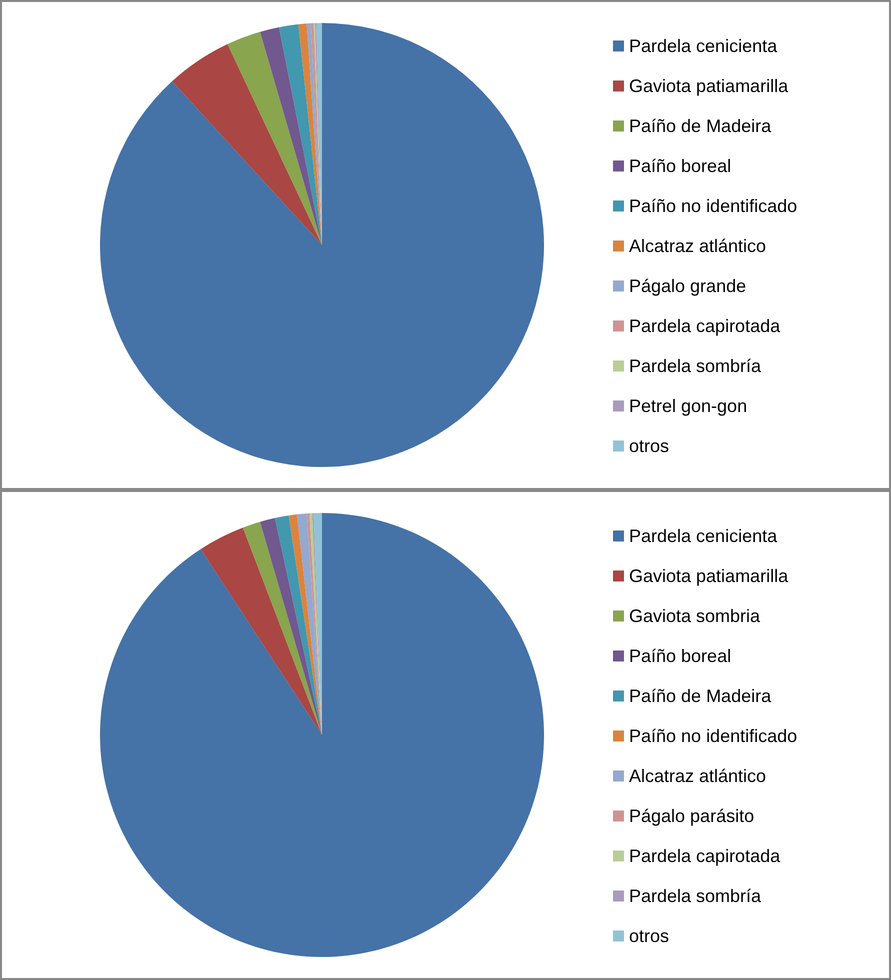 Image resolution: width=891 pixels, height=980 pixels. What do you see at coordinates (695, 616) in the screenshot?
I see `legend-label: Gaviota sombria` at bounding box center [695, 616].